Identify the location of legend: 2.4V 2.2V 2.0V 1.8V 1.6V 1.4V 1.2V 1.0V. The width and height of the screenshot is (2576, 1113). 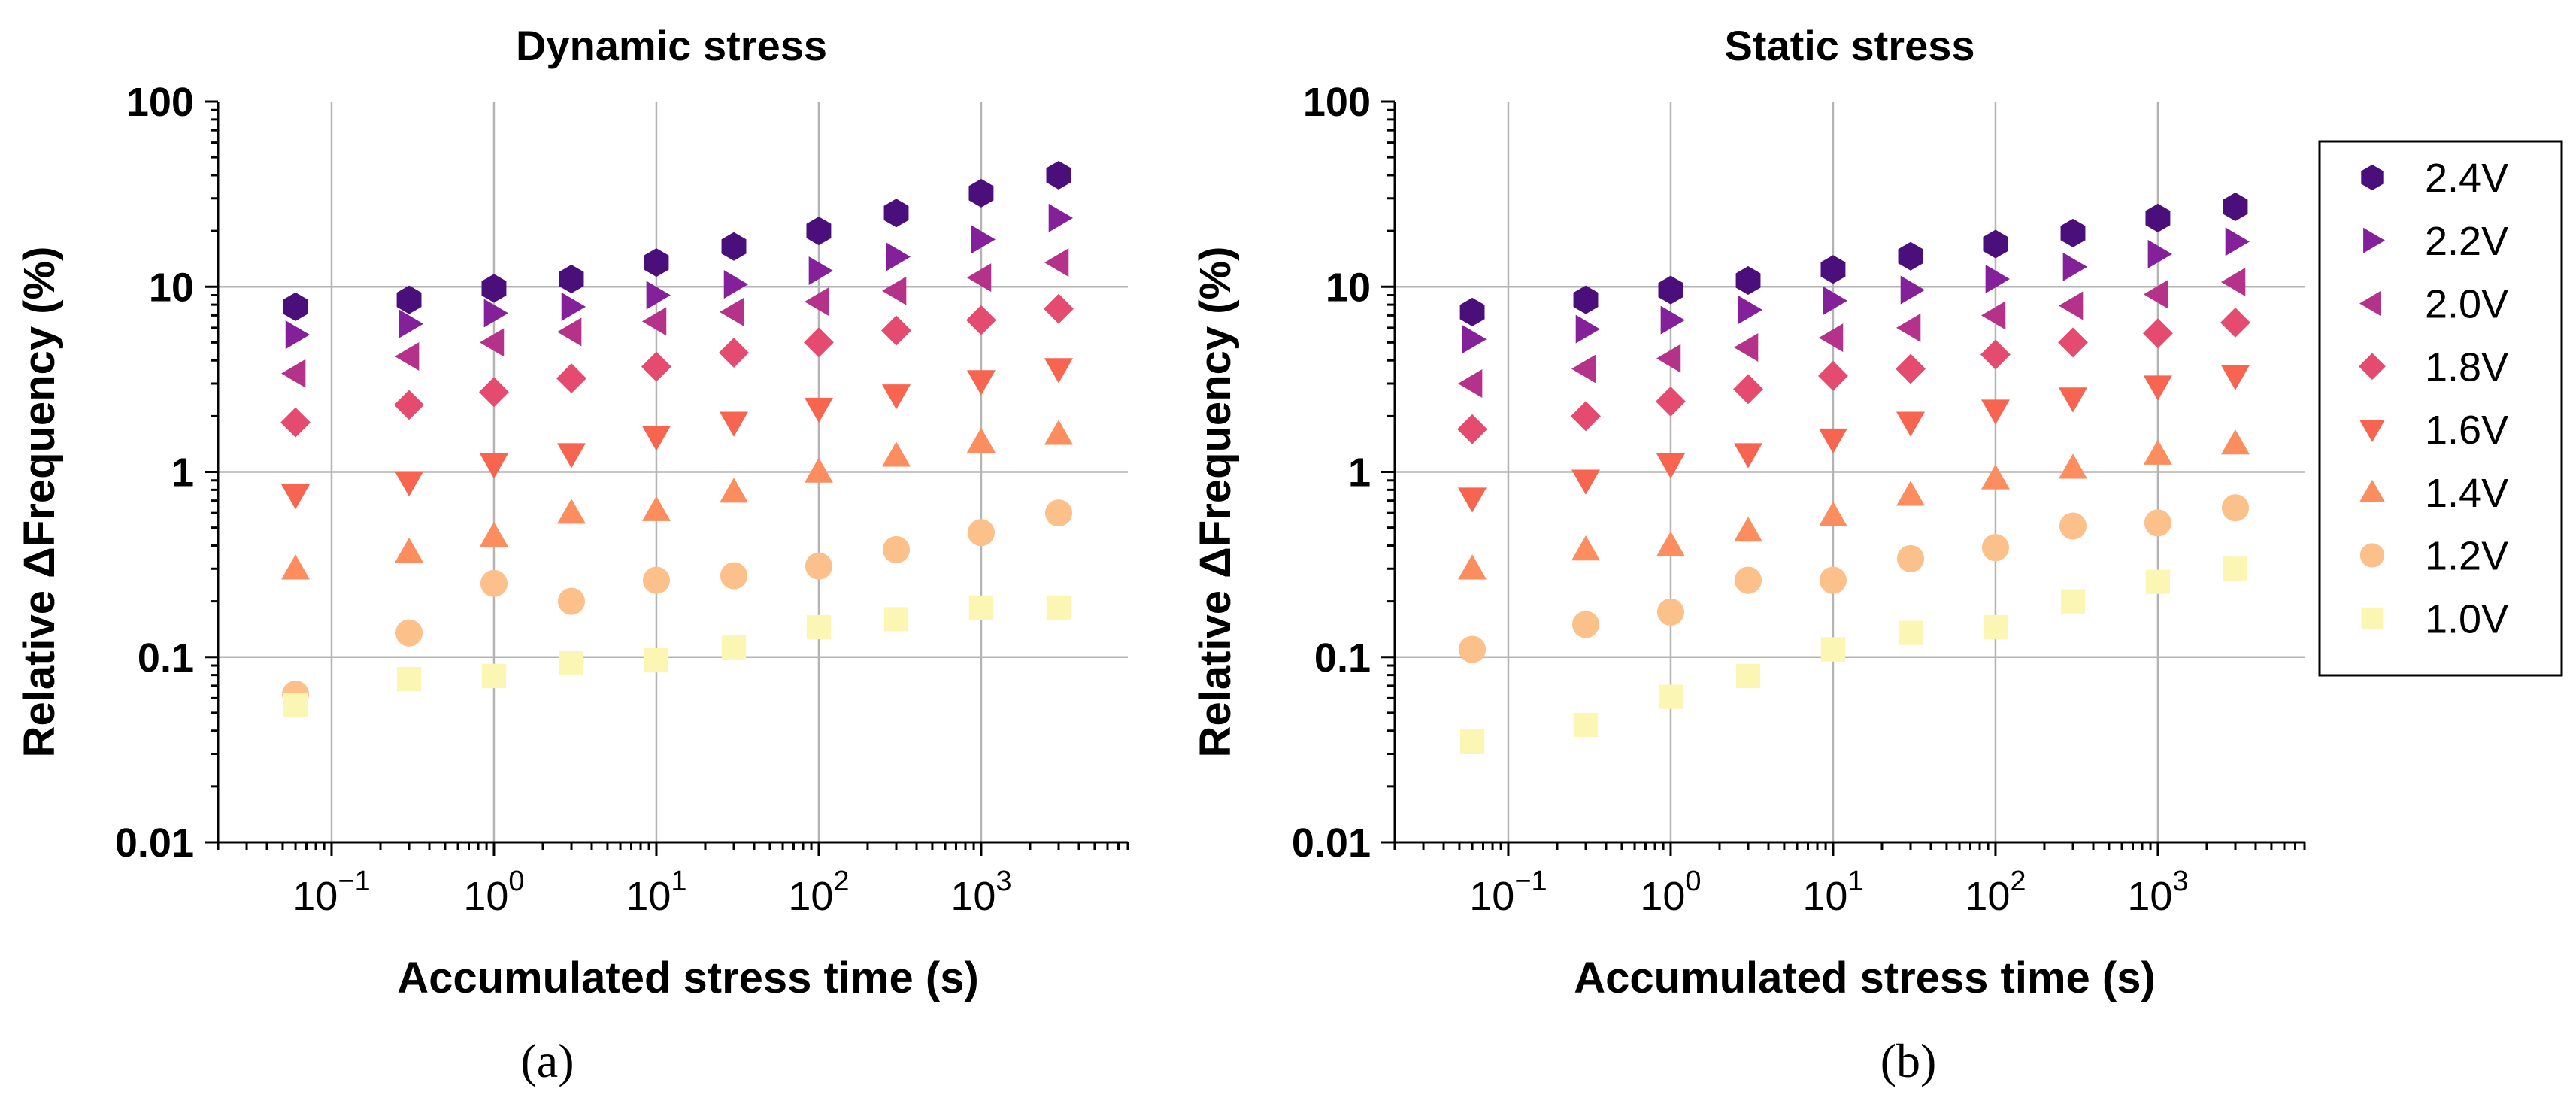
(2440, 409).